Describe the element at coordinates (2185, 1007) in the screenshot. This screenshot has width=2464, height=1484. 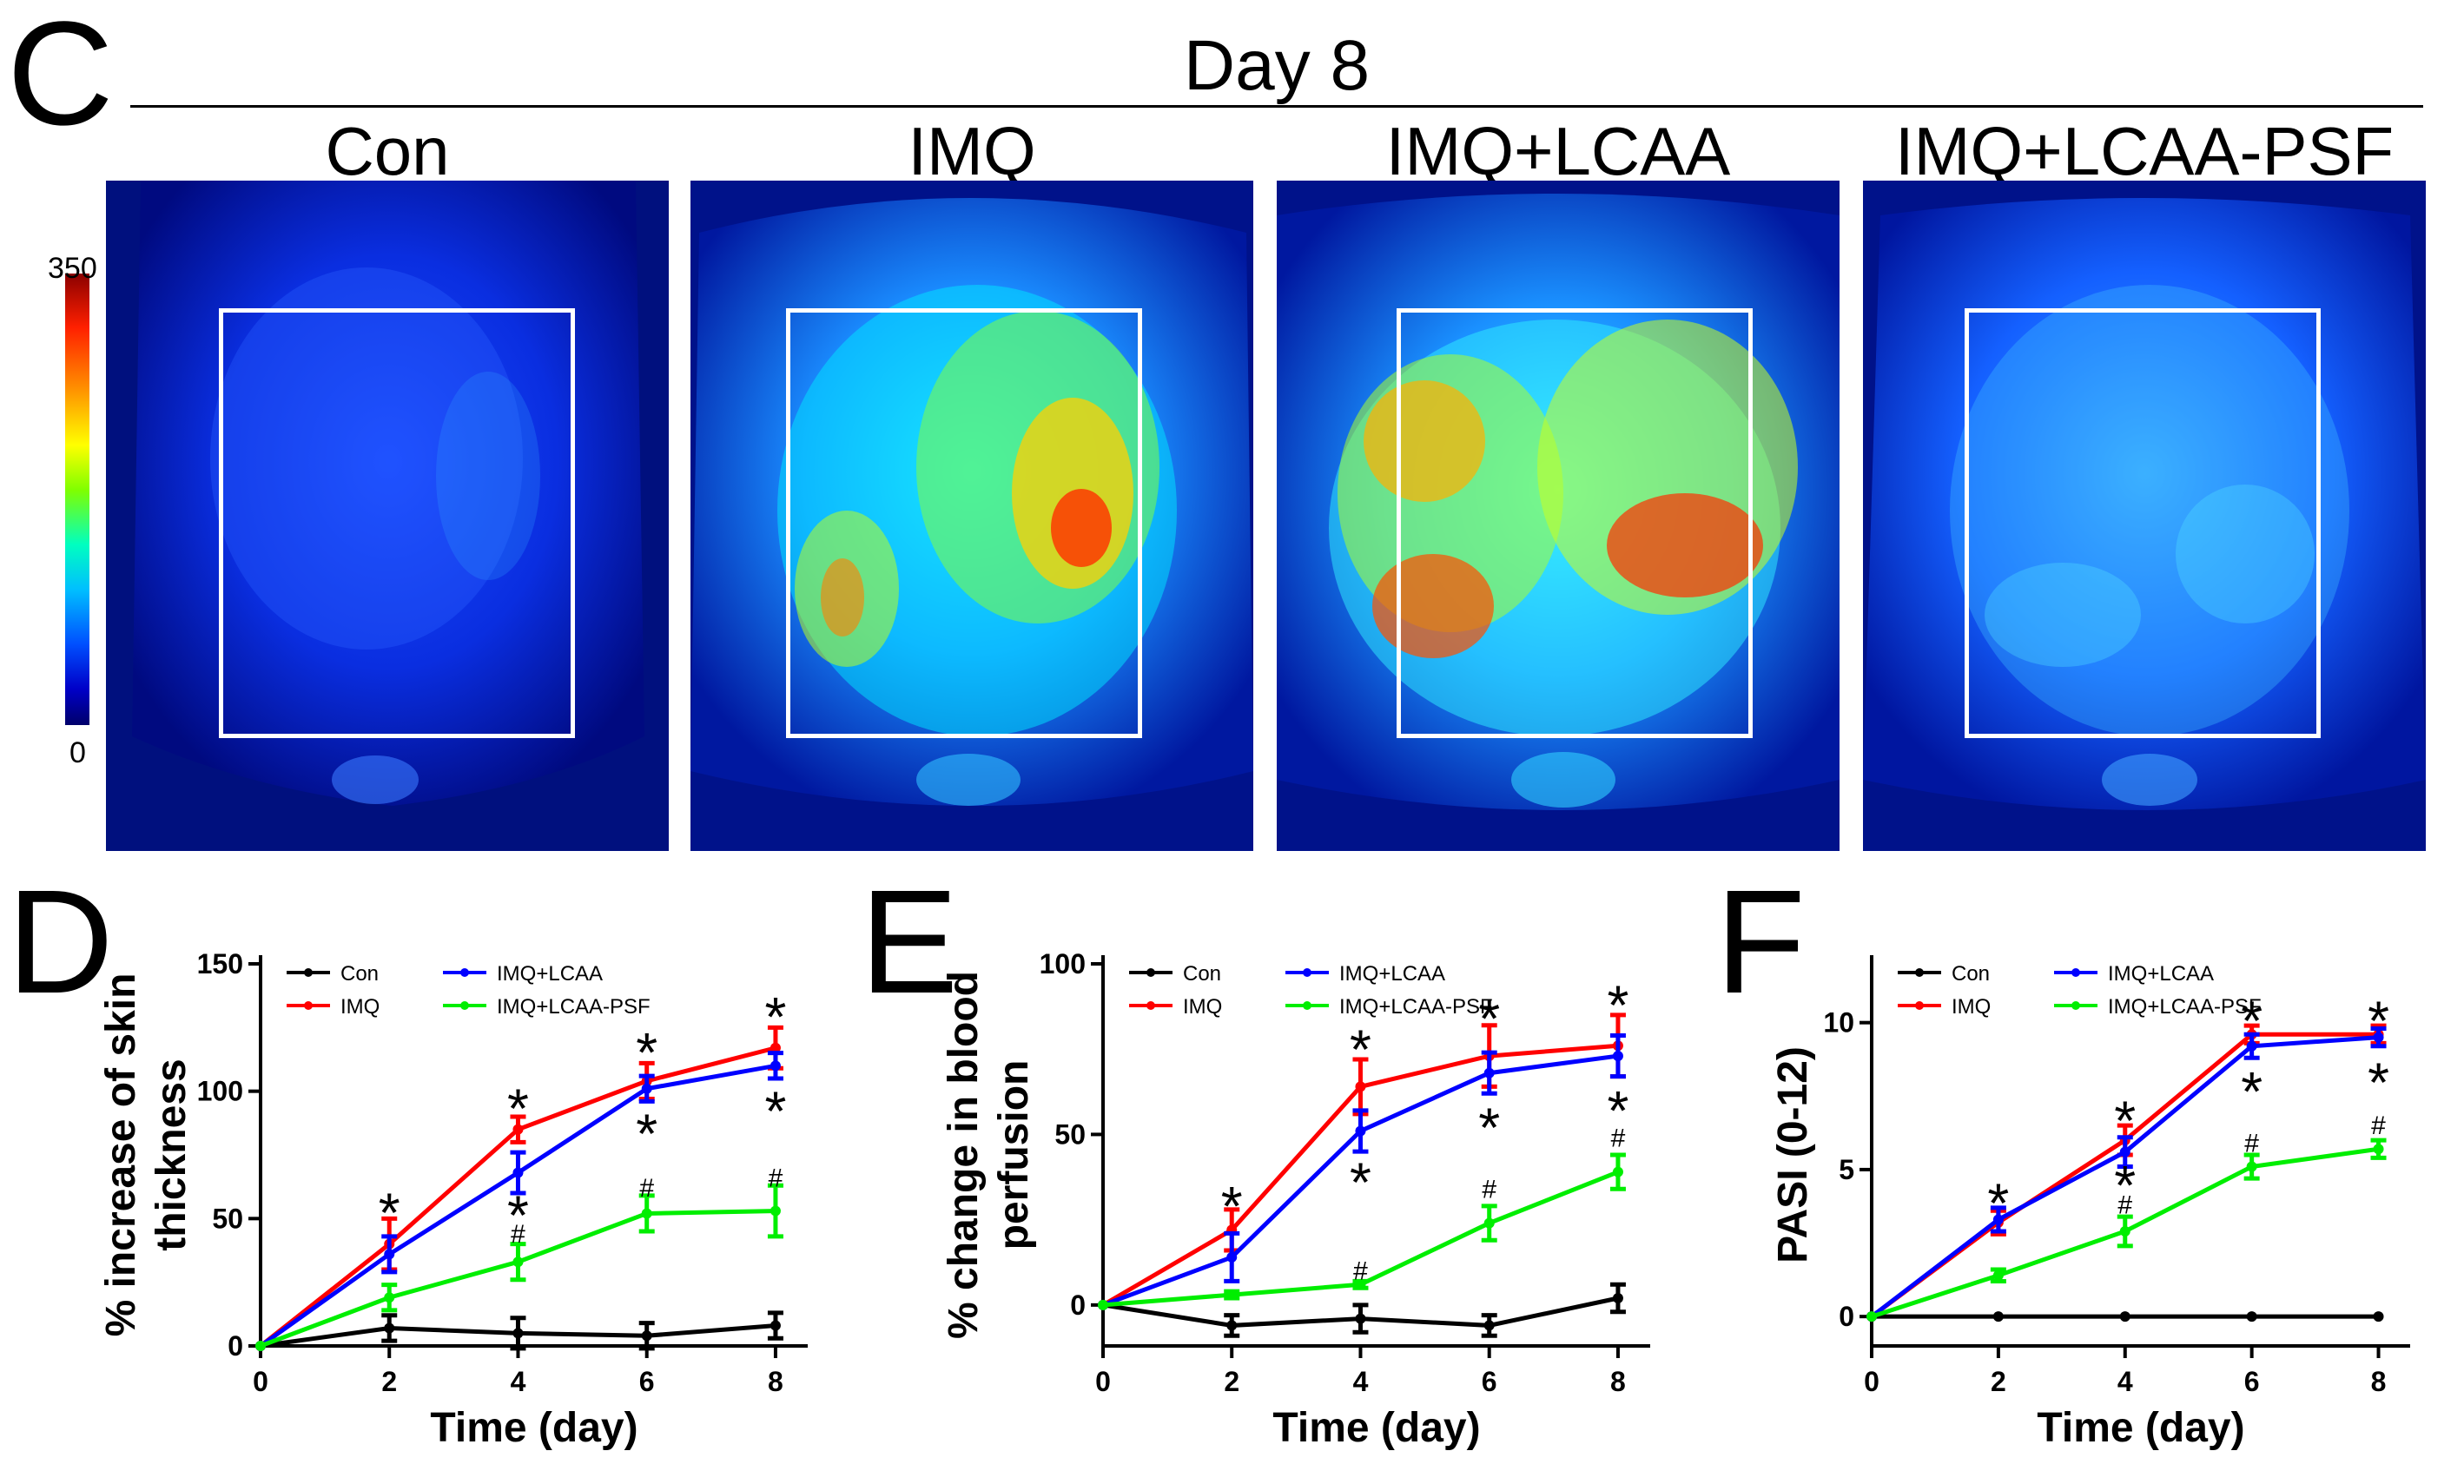
I see `legend-label-imq-lcaa-psf: IMQ+LCAA-PSF` at that location.